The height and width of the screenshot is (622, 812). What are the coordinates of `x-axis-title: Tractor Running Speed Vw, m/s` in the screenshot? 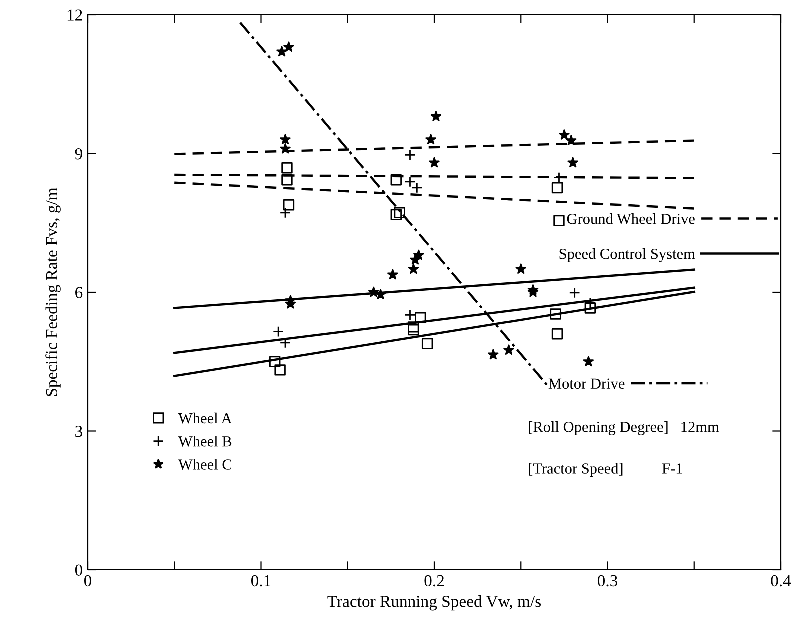 It's located at (434, 603).